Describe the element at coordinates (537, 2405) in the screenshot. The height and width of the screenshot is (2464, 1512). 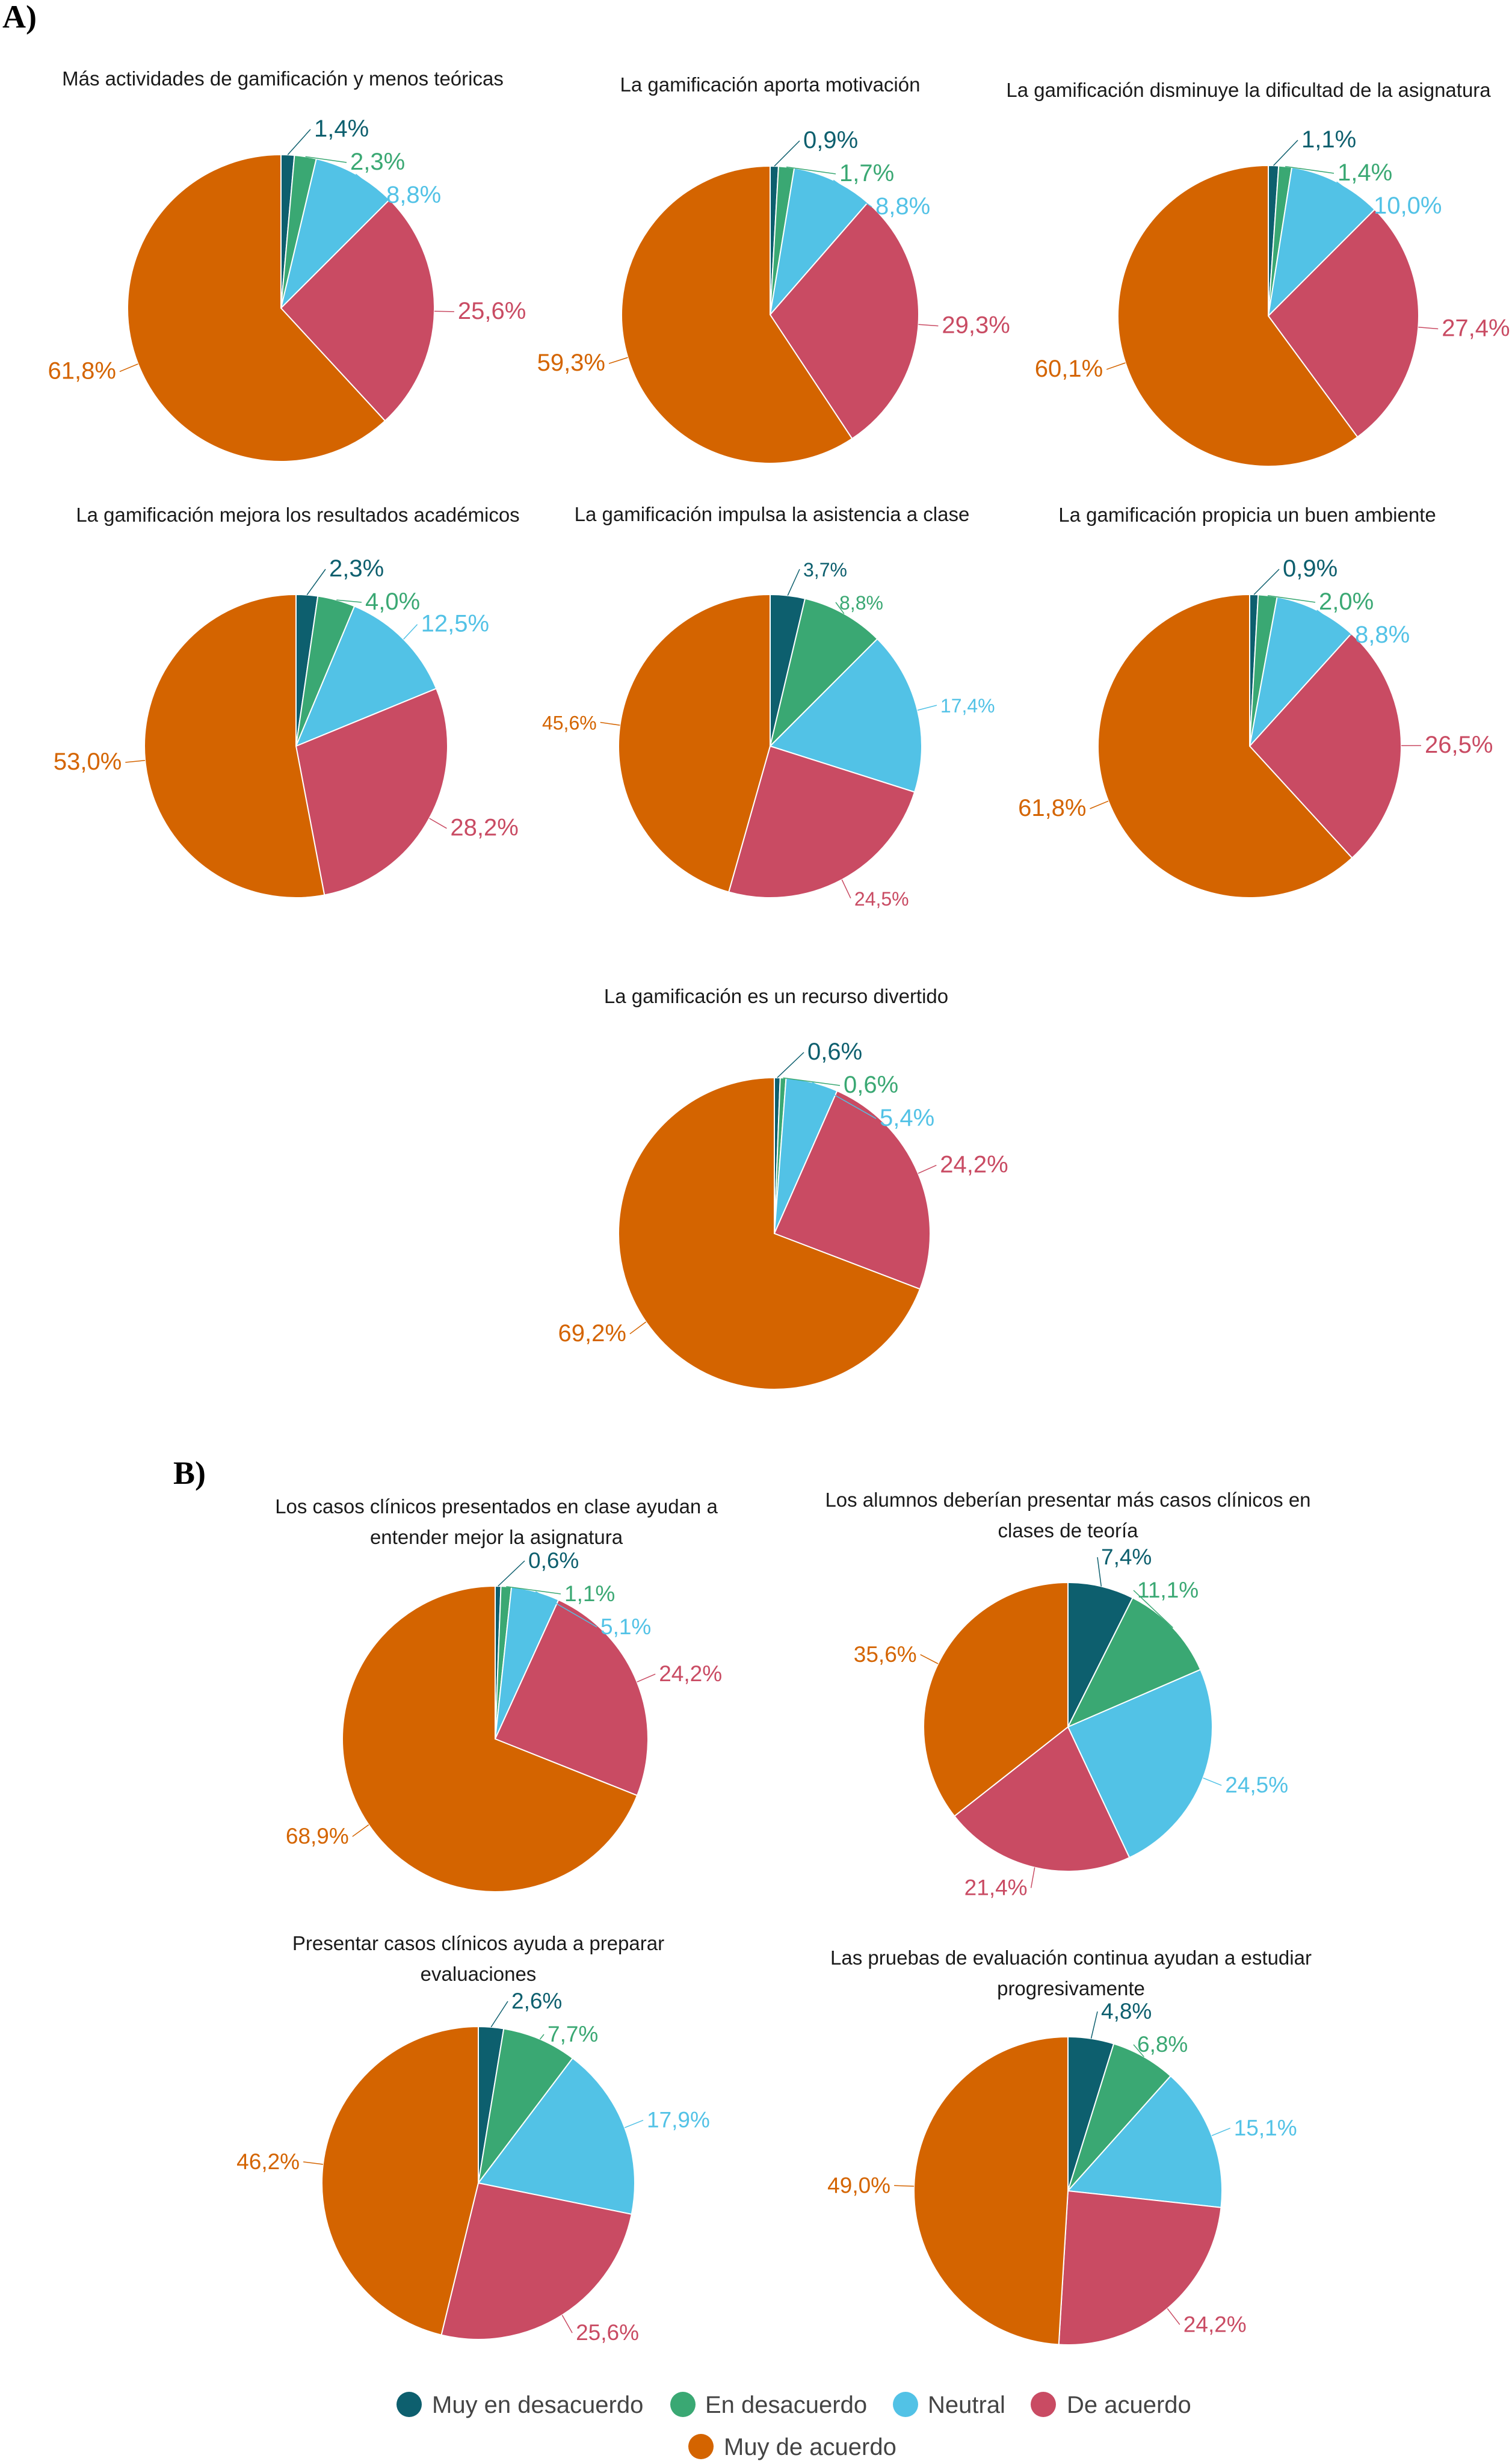
I see `legend-label-muy-en-desacuerdo: Muy en desacuerdo` at that location.